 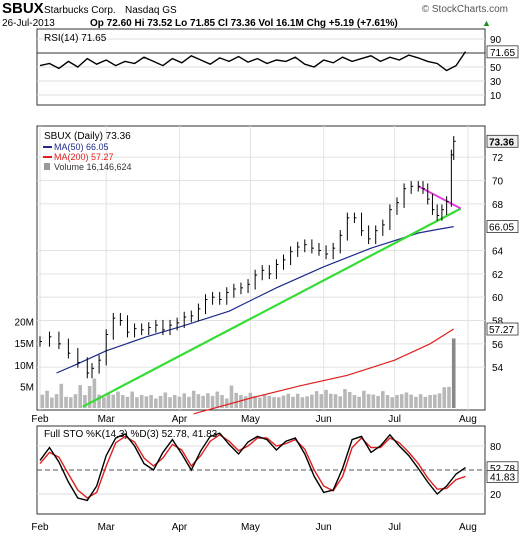 I want to click on tick-label: 66.05, so click(x=501, y=228).